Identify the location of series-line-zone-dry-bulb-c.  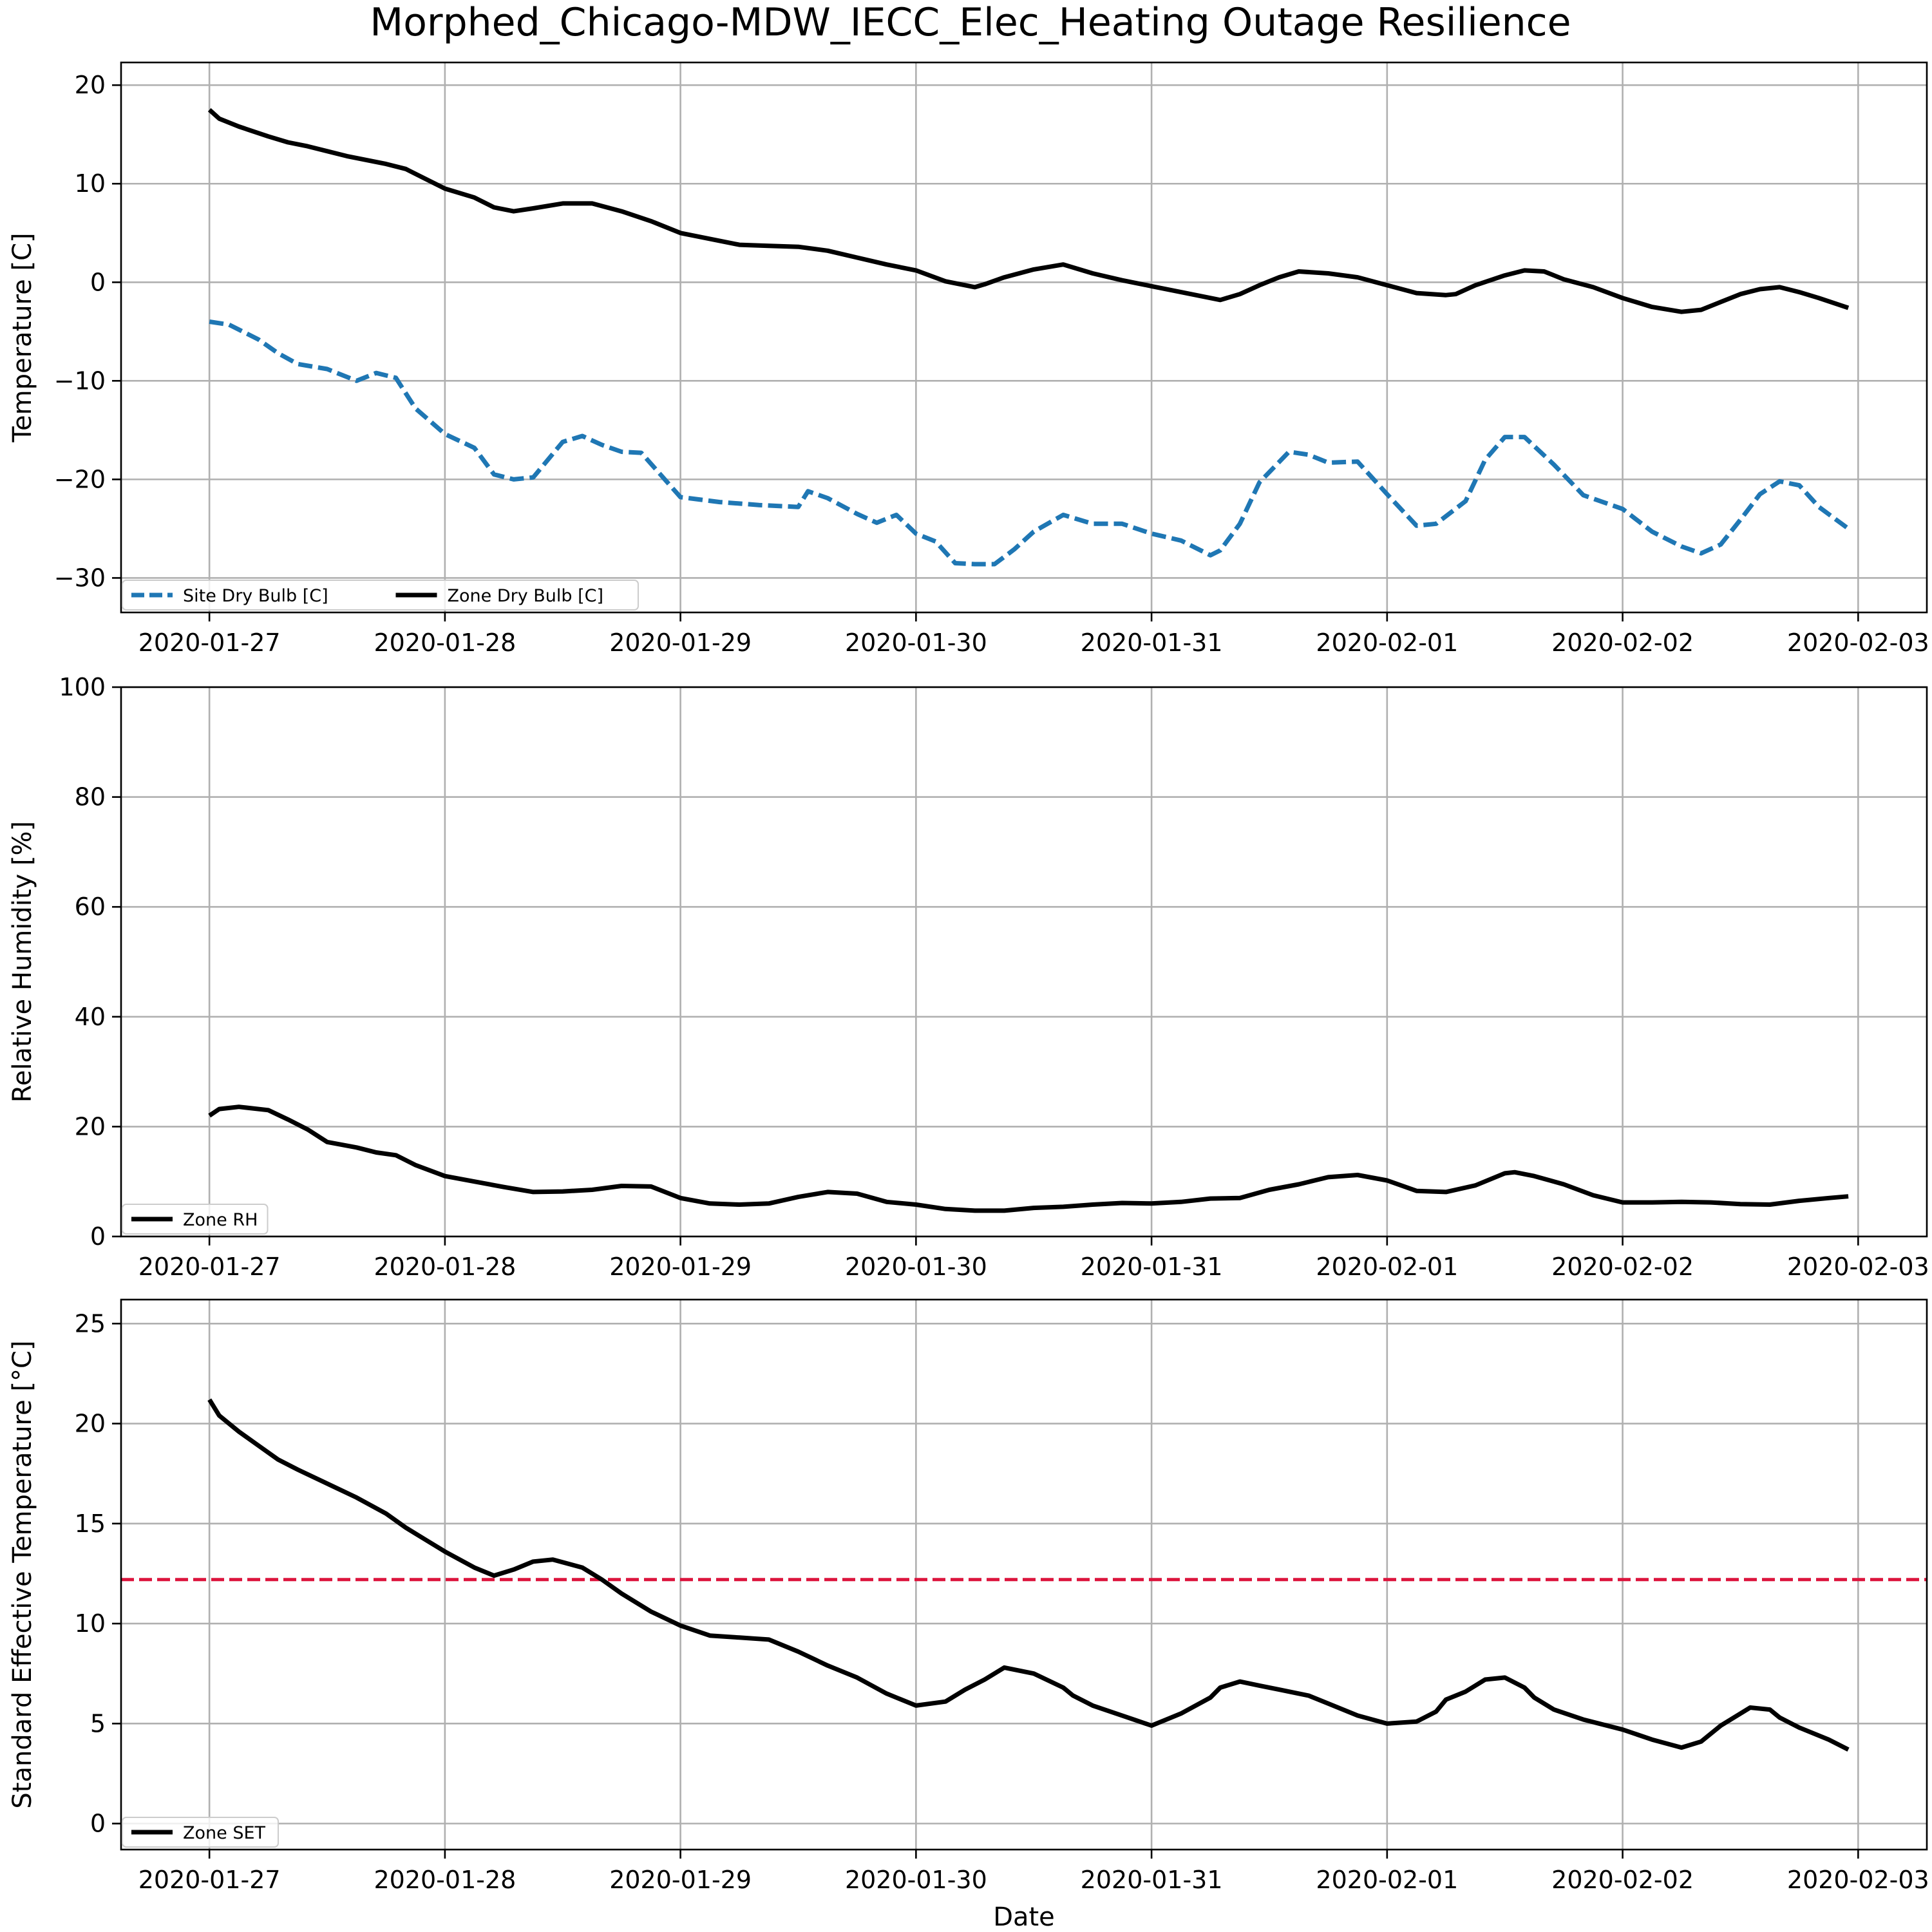
(1028, 211).